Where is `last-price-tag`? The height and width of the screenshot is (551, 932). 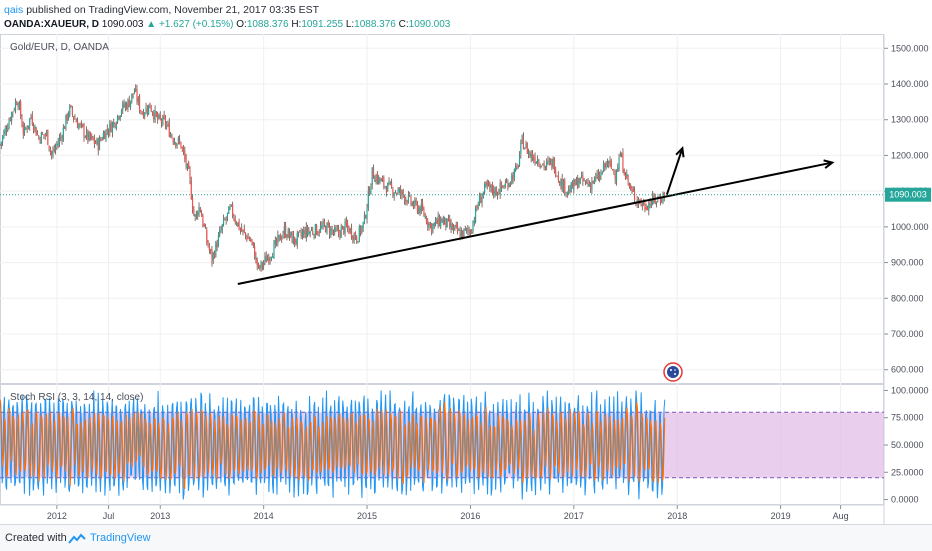 last-price-tag is located at coordinates (908, 194).